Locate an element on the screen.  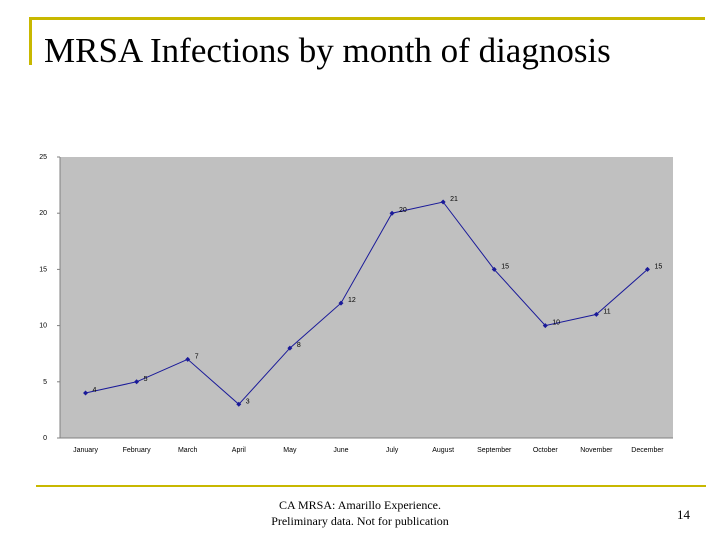
y-tick-label: 25 is located at coordinates (43, 157).